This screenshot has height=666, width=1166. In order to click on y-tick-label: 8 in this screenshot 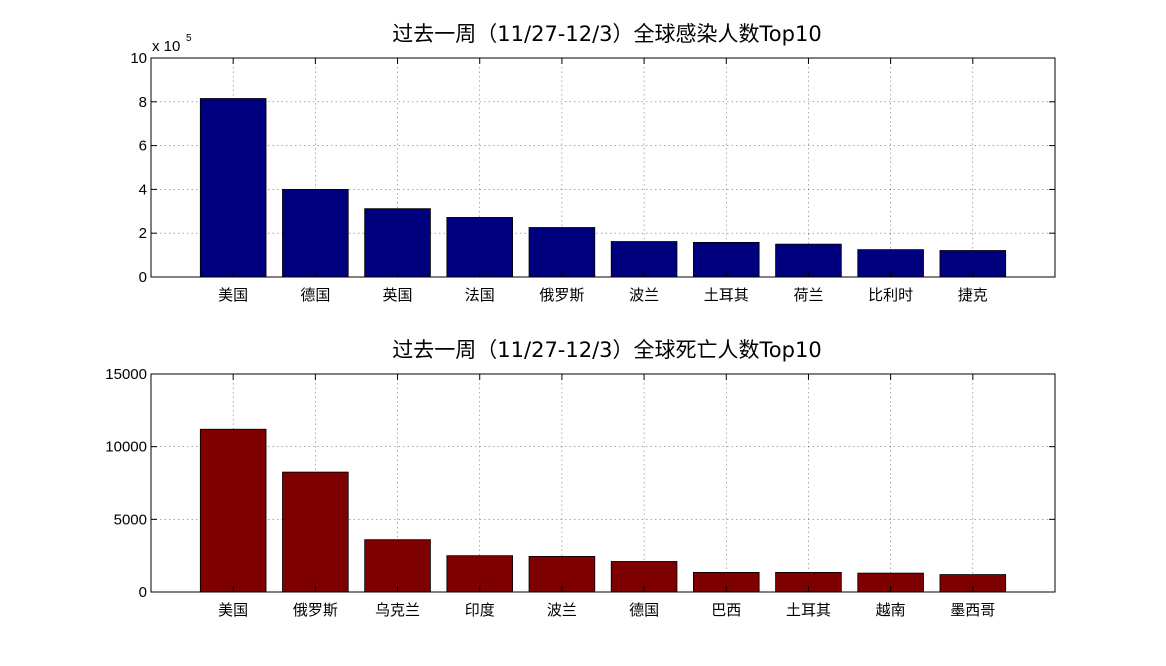, I will do `click(143, 102)`.